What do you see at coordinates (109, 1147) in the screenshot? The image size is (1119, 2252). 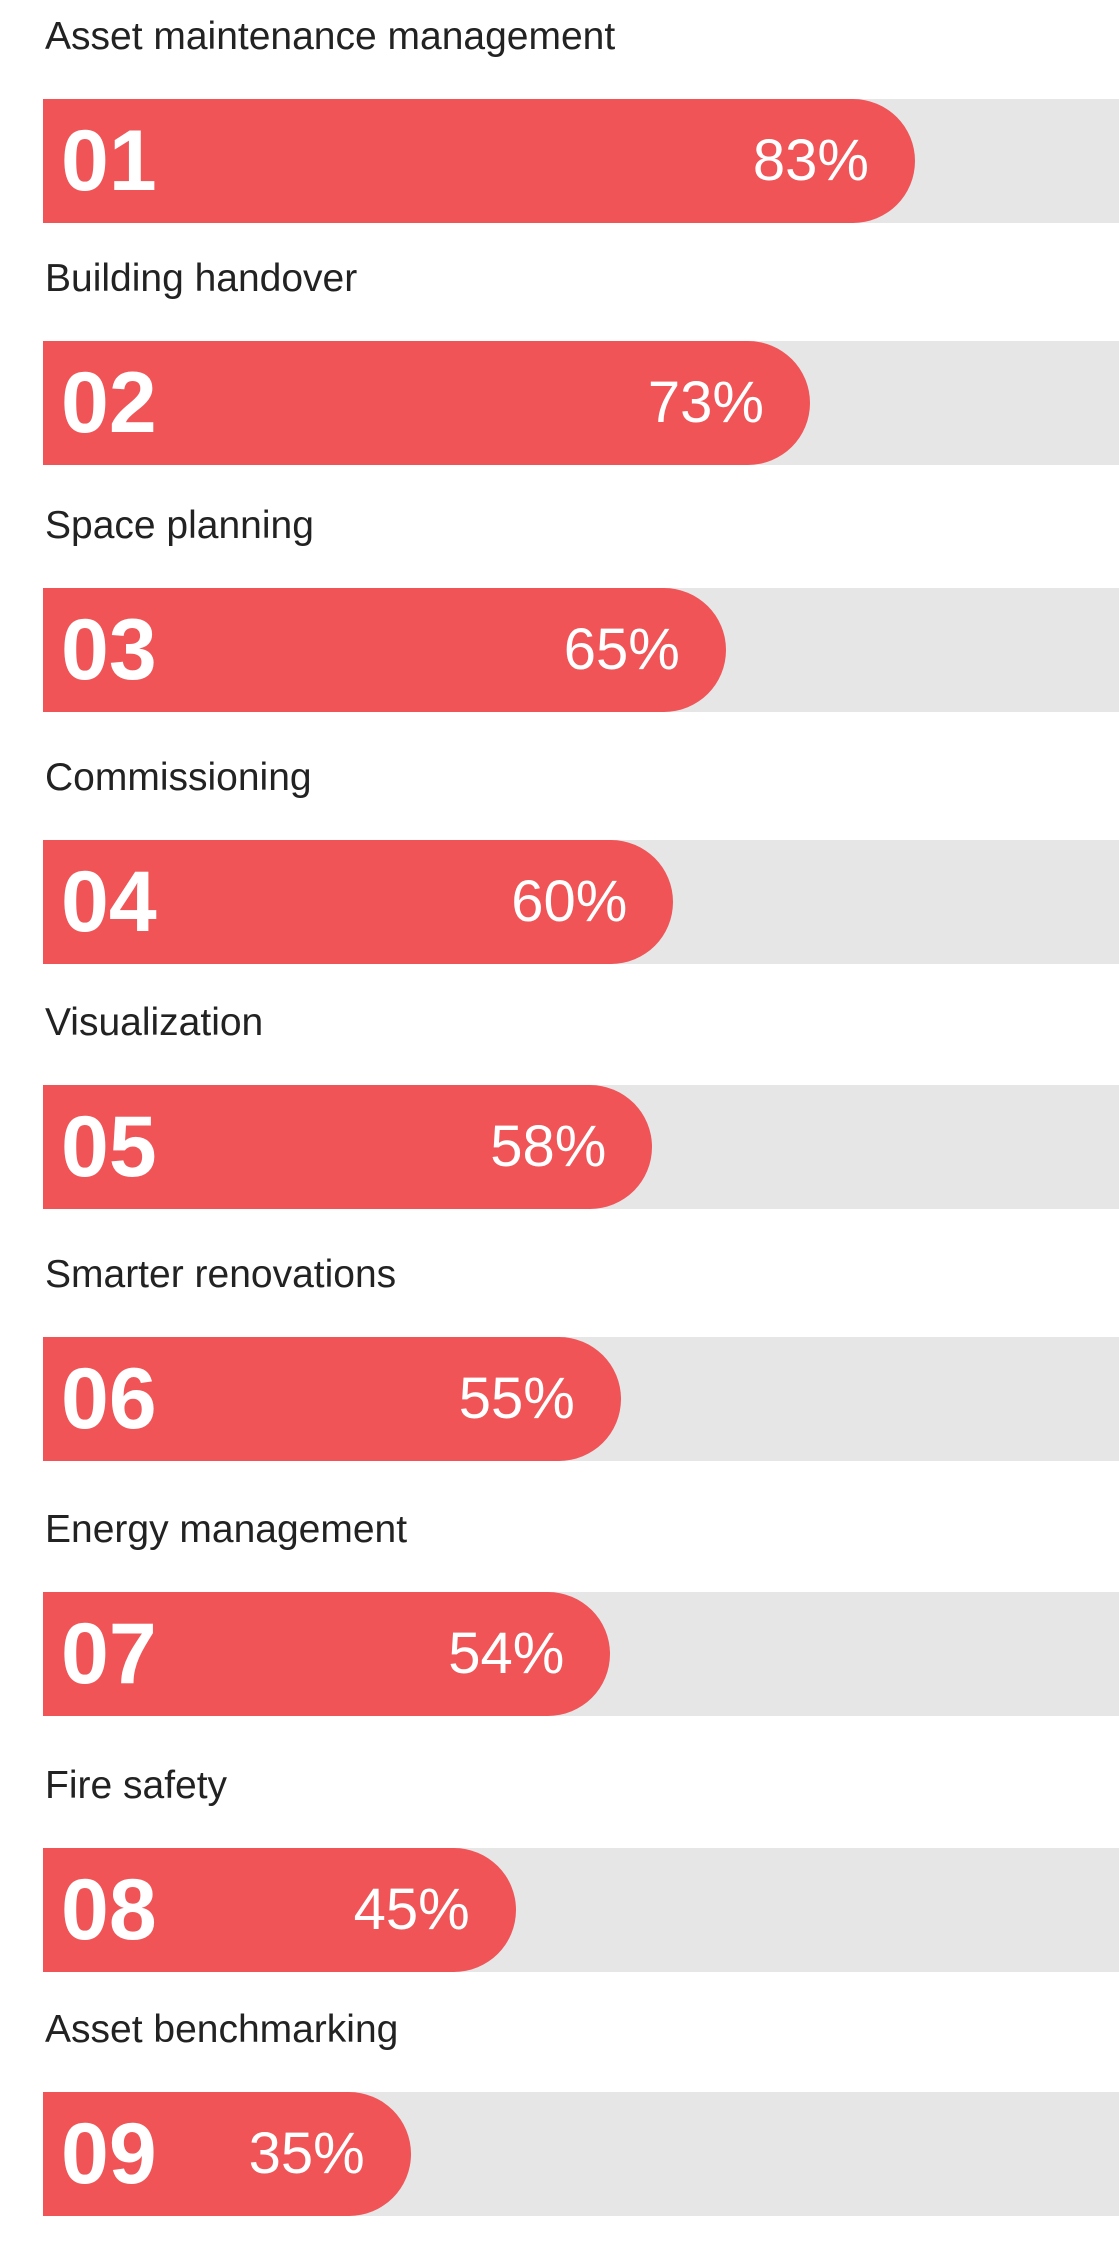 I see `bar-index-number: 05` at bounding box center [109, 1147].